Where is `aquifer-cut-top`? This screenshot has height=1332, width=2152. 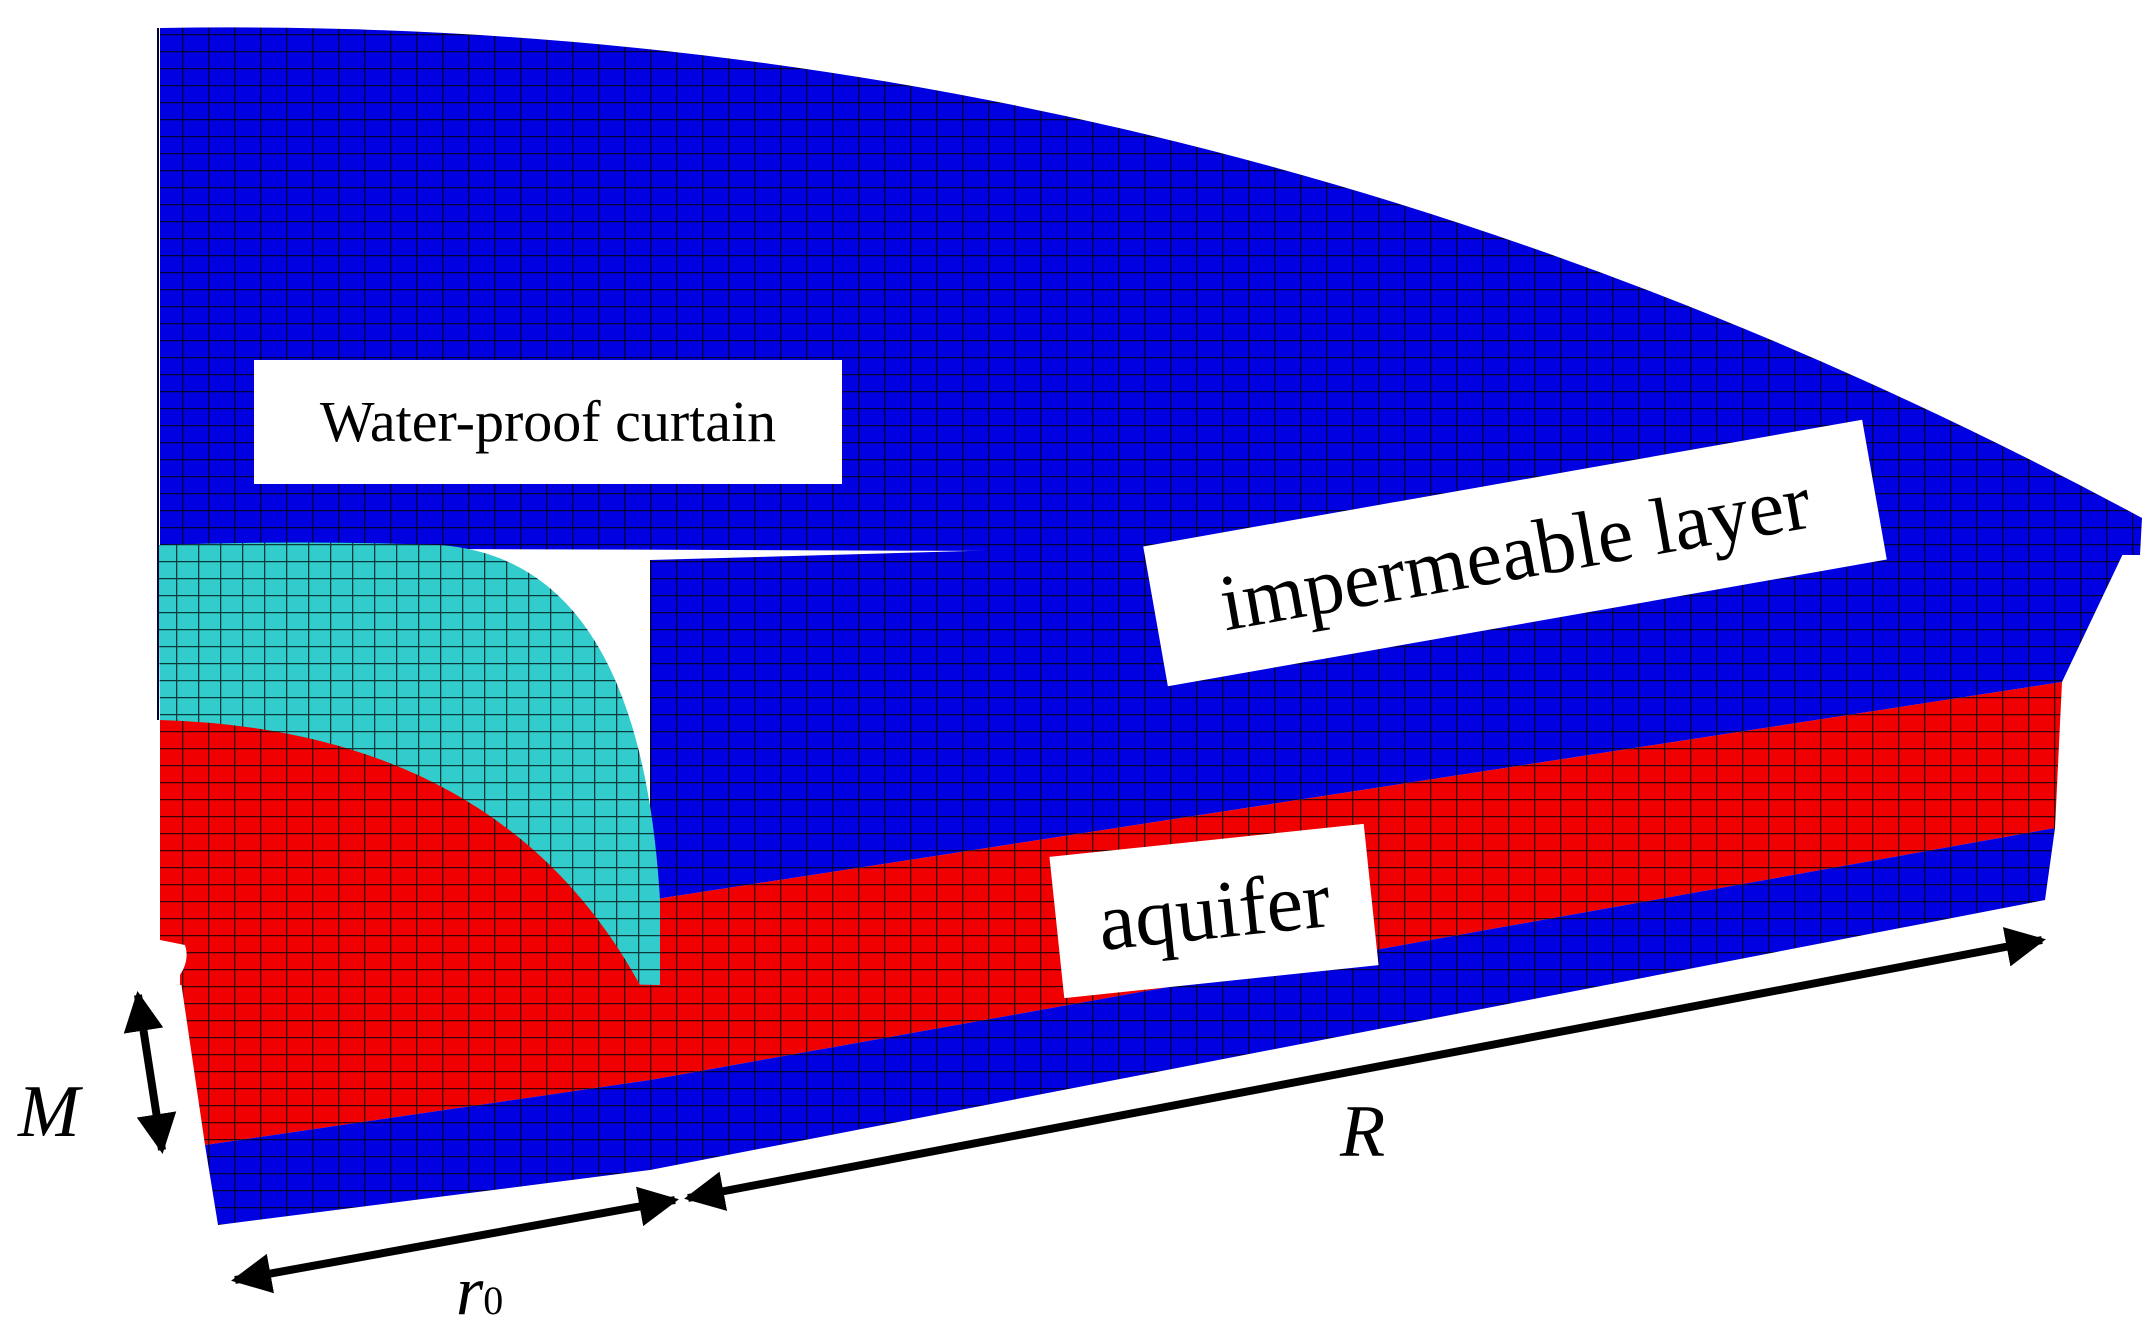
aquifer-cut-top is located at coordinates (400, 852).